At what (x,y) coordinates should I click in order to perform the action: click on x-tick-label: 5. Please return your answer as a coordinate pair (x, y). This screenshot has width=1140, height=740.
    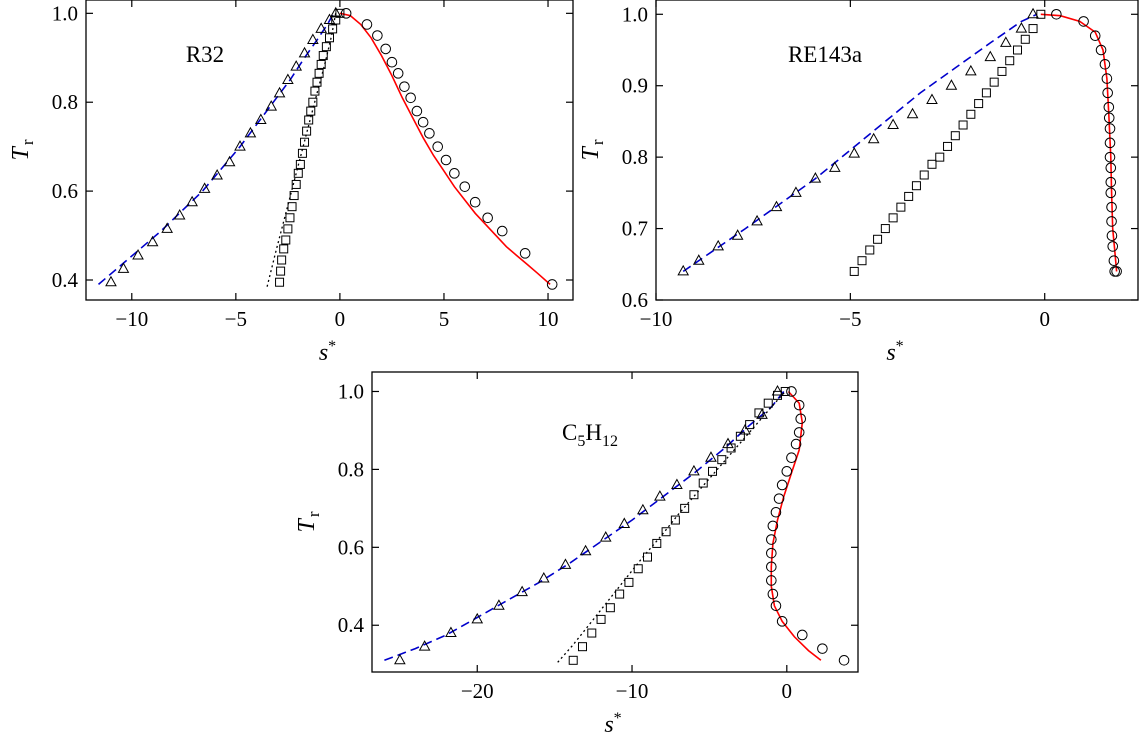
    Looking at the image, I should click on (444, 319).